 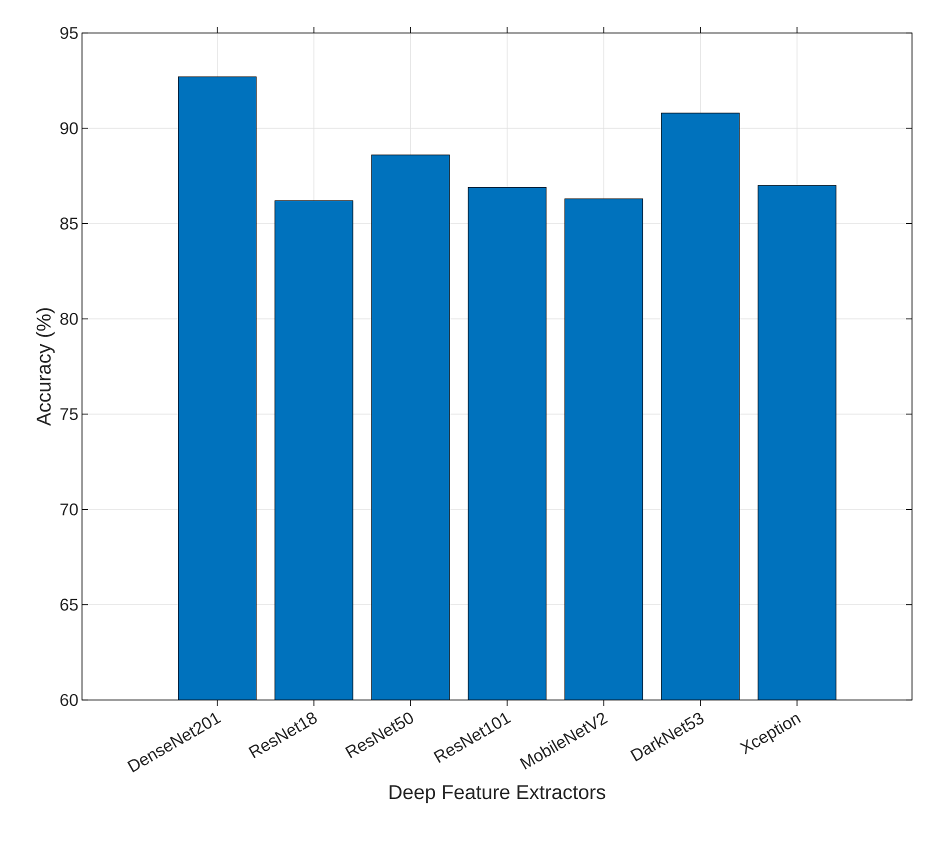 What do you see at coordinates (498, 794) in the screenshot?
I see `x-axis-title: Deep Feature Extractors` at bounding box center [498, 794].